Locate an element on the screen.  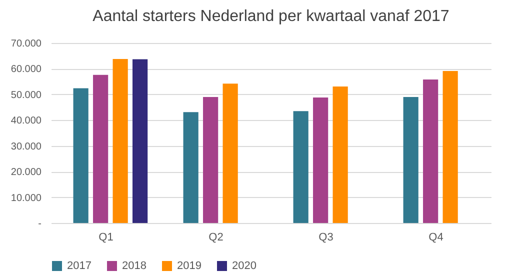
y-tick-label: - is located at coordinates (40, 224).